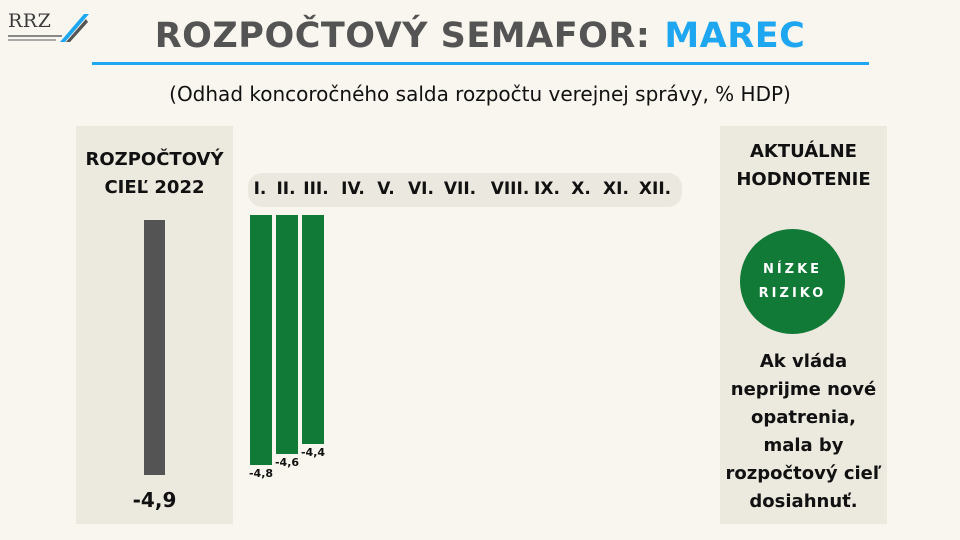 Image resolution: width=960 pixels, height=540 pixels. I want to click on rrz-logo: RRZ, so click(47, 28).